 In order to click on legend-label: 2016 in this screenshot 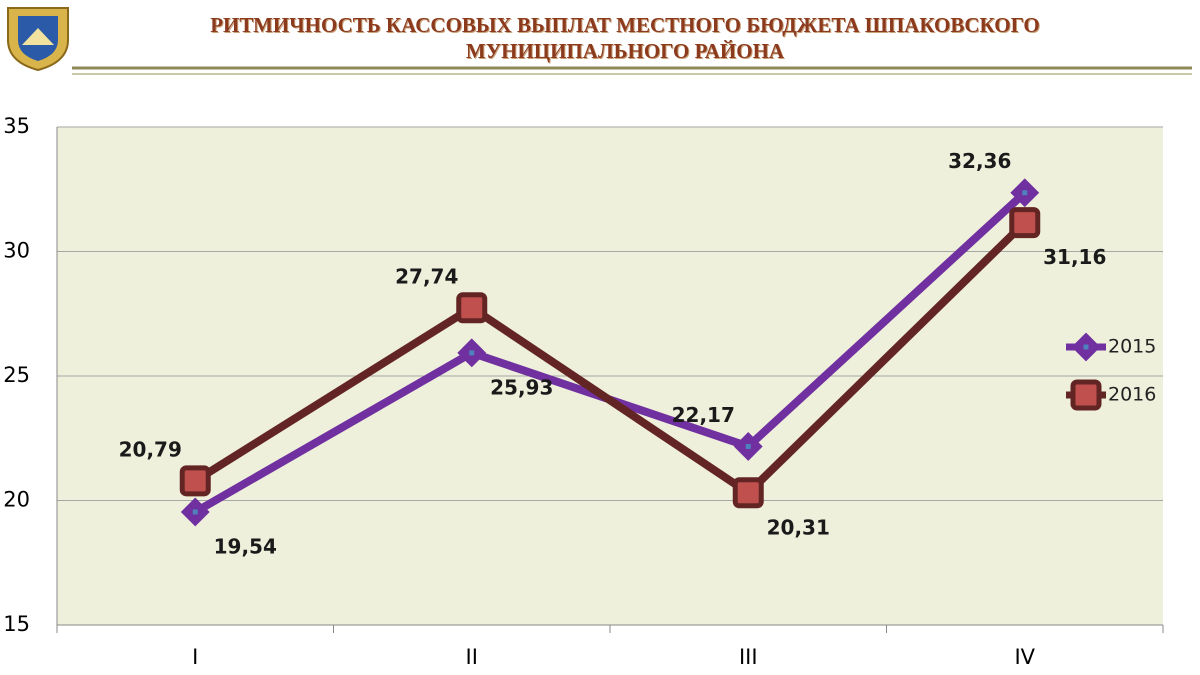, I will do `click(1132, 395)`.